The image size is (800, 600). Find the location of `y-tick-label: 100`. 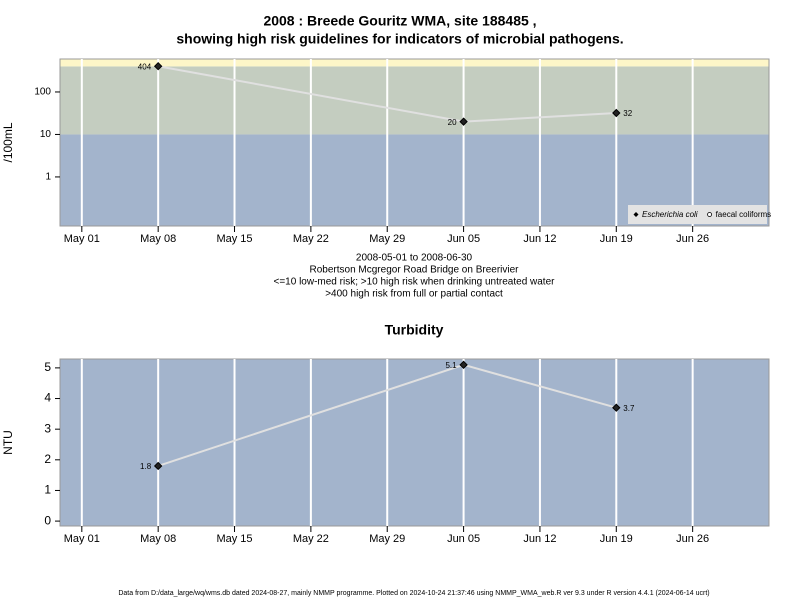

y-tick-label: 100 is located at coordinates (42, 92).